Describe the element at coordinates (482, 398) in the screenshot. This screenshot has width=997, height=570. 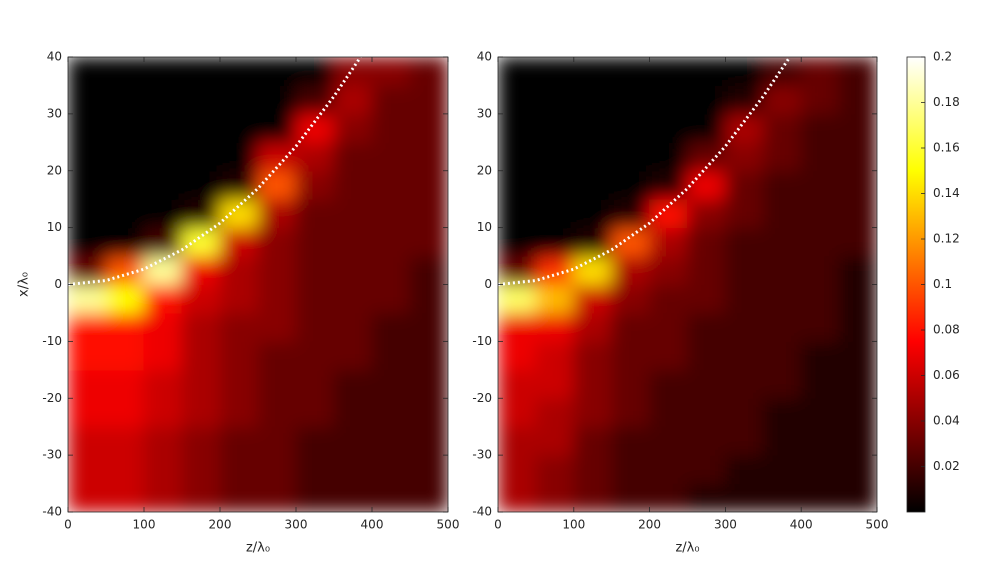
I see `y-tick-label: -20` at that location.